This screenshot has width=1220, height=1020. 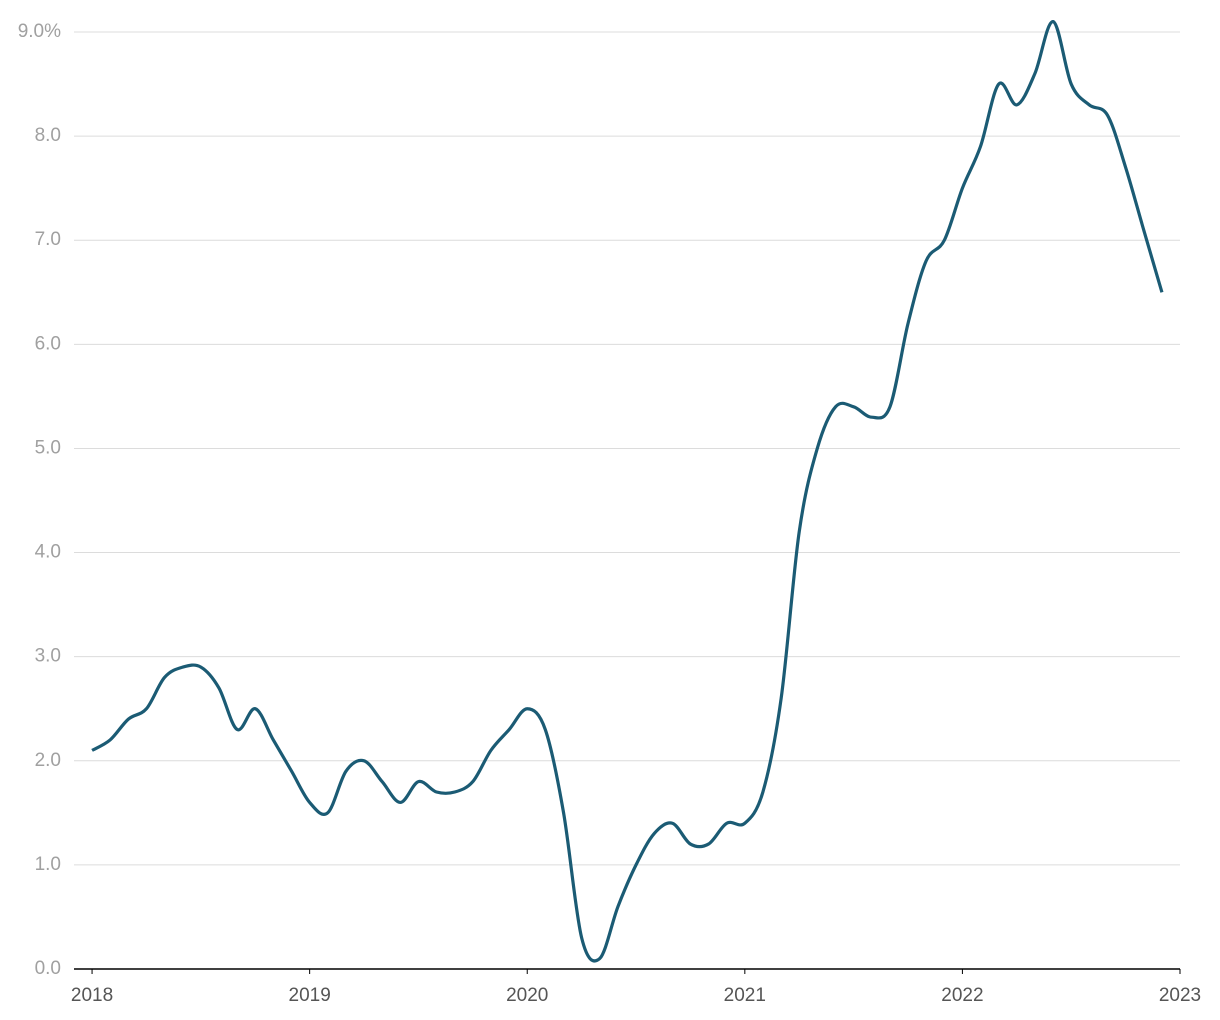 I want to click on y-tick-label: 5.0, so click(x=48, y=447).